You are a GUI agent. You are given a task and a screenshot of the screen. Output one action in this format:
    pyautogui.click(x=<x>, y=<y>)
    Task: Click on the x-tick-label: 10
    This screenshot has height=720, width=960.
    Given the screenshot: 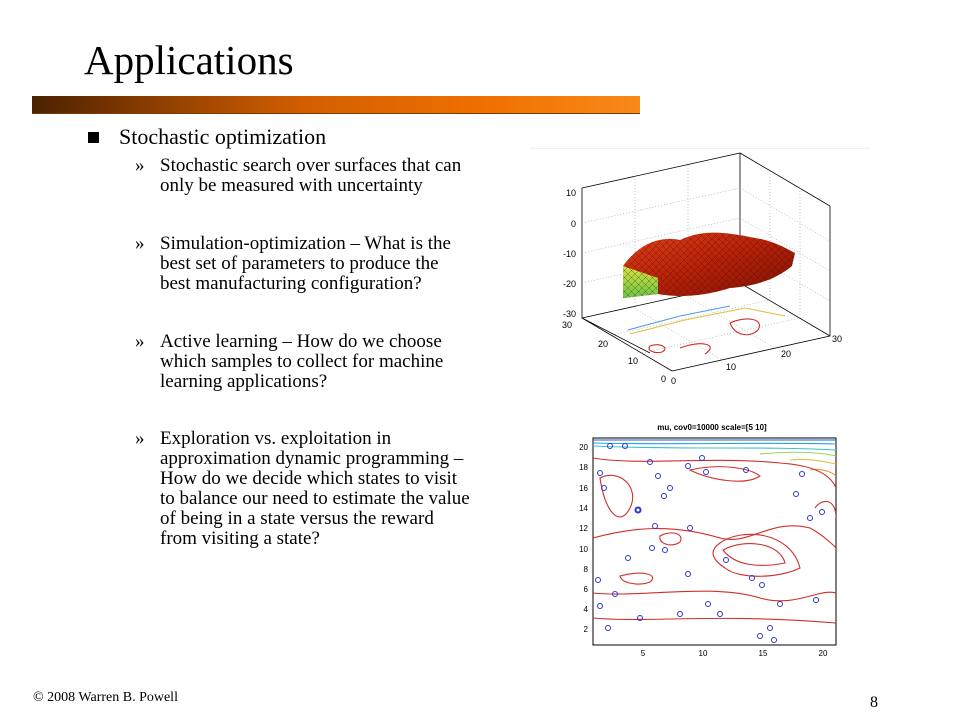 What is the action you would take?
    pyautogui.click(x=703, y=653)
    